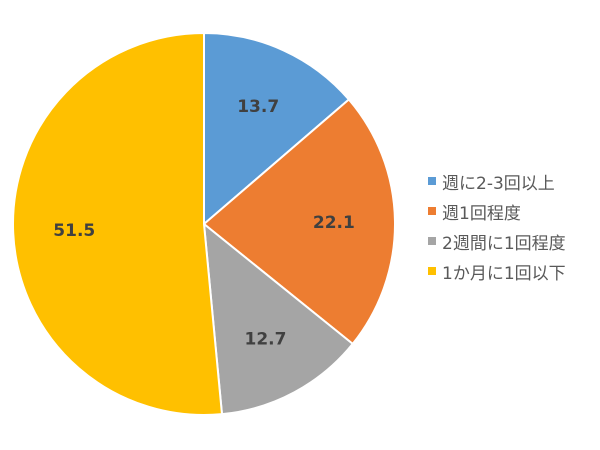  What do you see at coordinates (266, 339) in the screenshot?
I see `data-label: 12.7` at bounding box center [266, 339].